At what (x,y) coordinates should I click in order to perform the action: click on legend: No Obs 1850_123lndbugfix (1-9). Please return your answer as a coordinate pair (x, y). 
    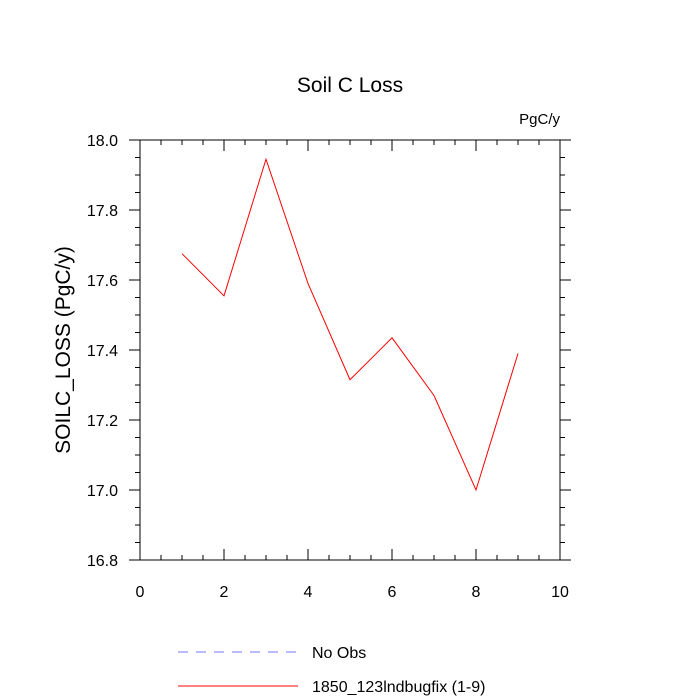
    Looking at the image, I should click on (331, 670).